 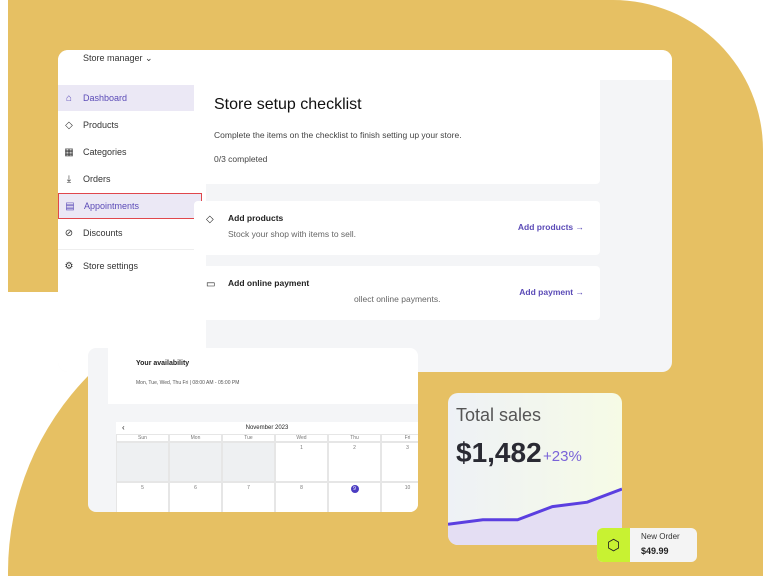 What do you see at coordinates (105, 152) in the screenshot?
I see `label: Categories` at bounding box center [105, 152].